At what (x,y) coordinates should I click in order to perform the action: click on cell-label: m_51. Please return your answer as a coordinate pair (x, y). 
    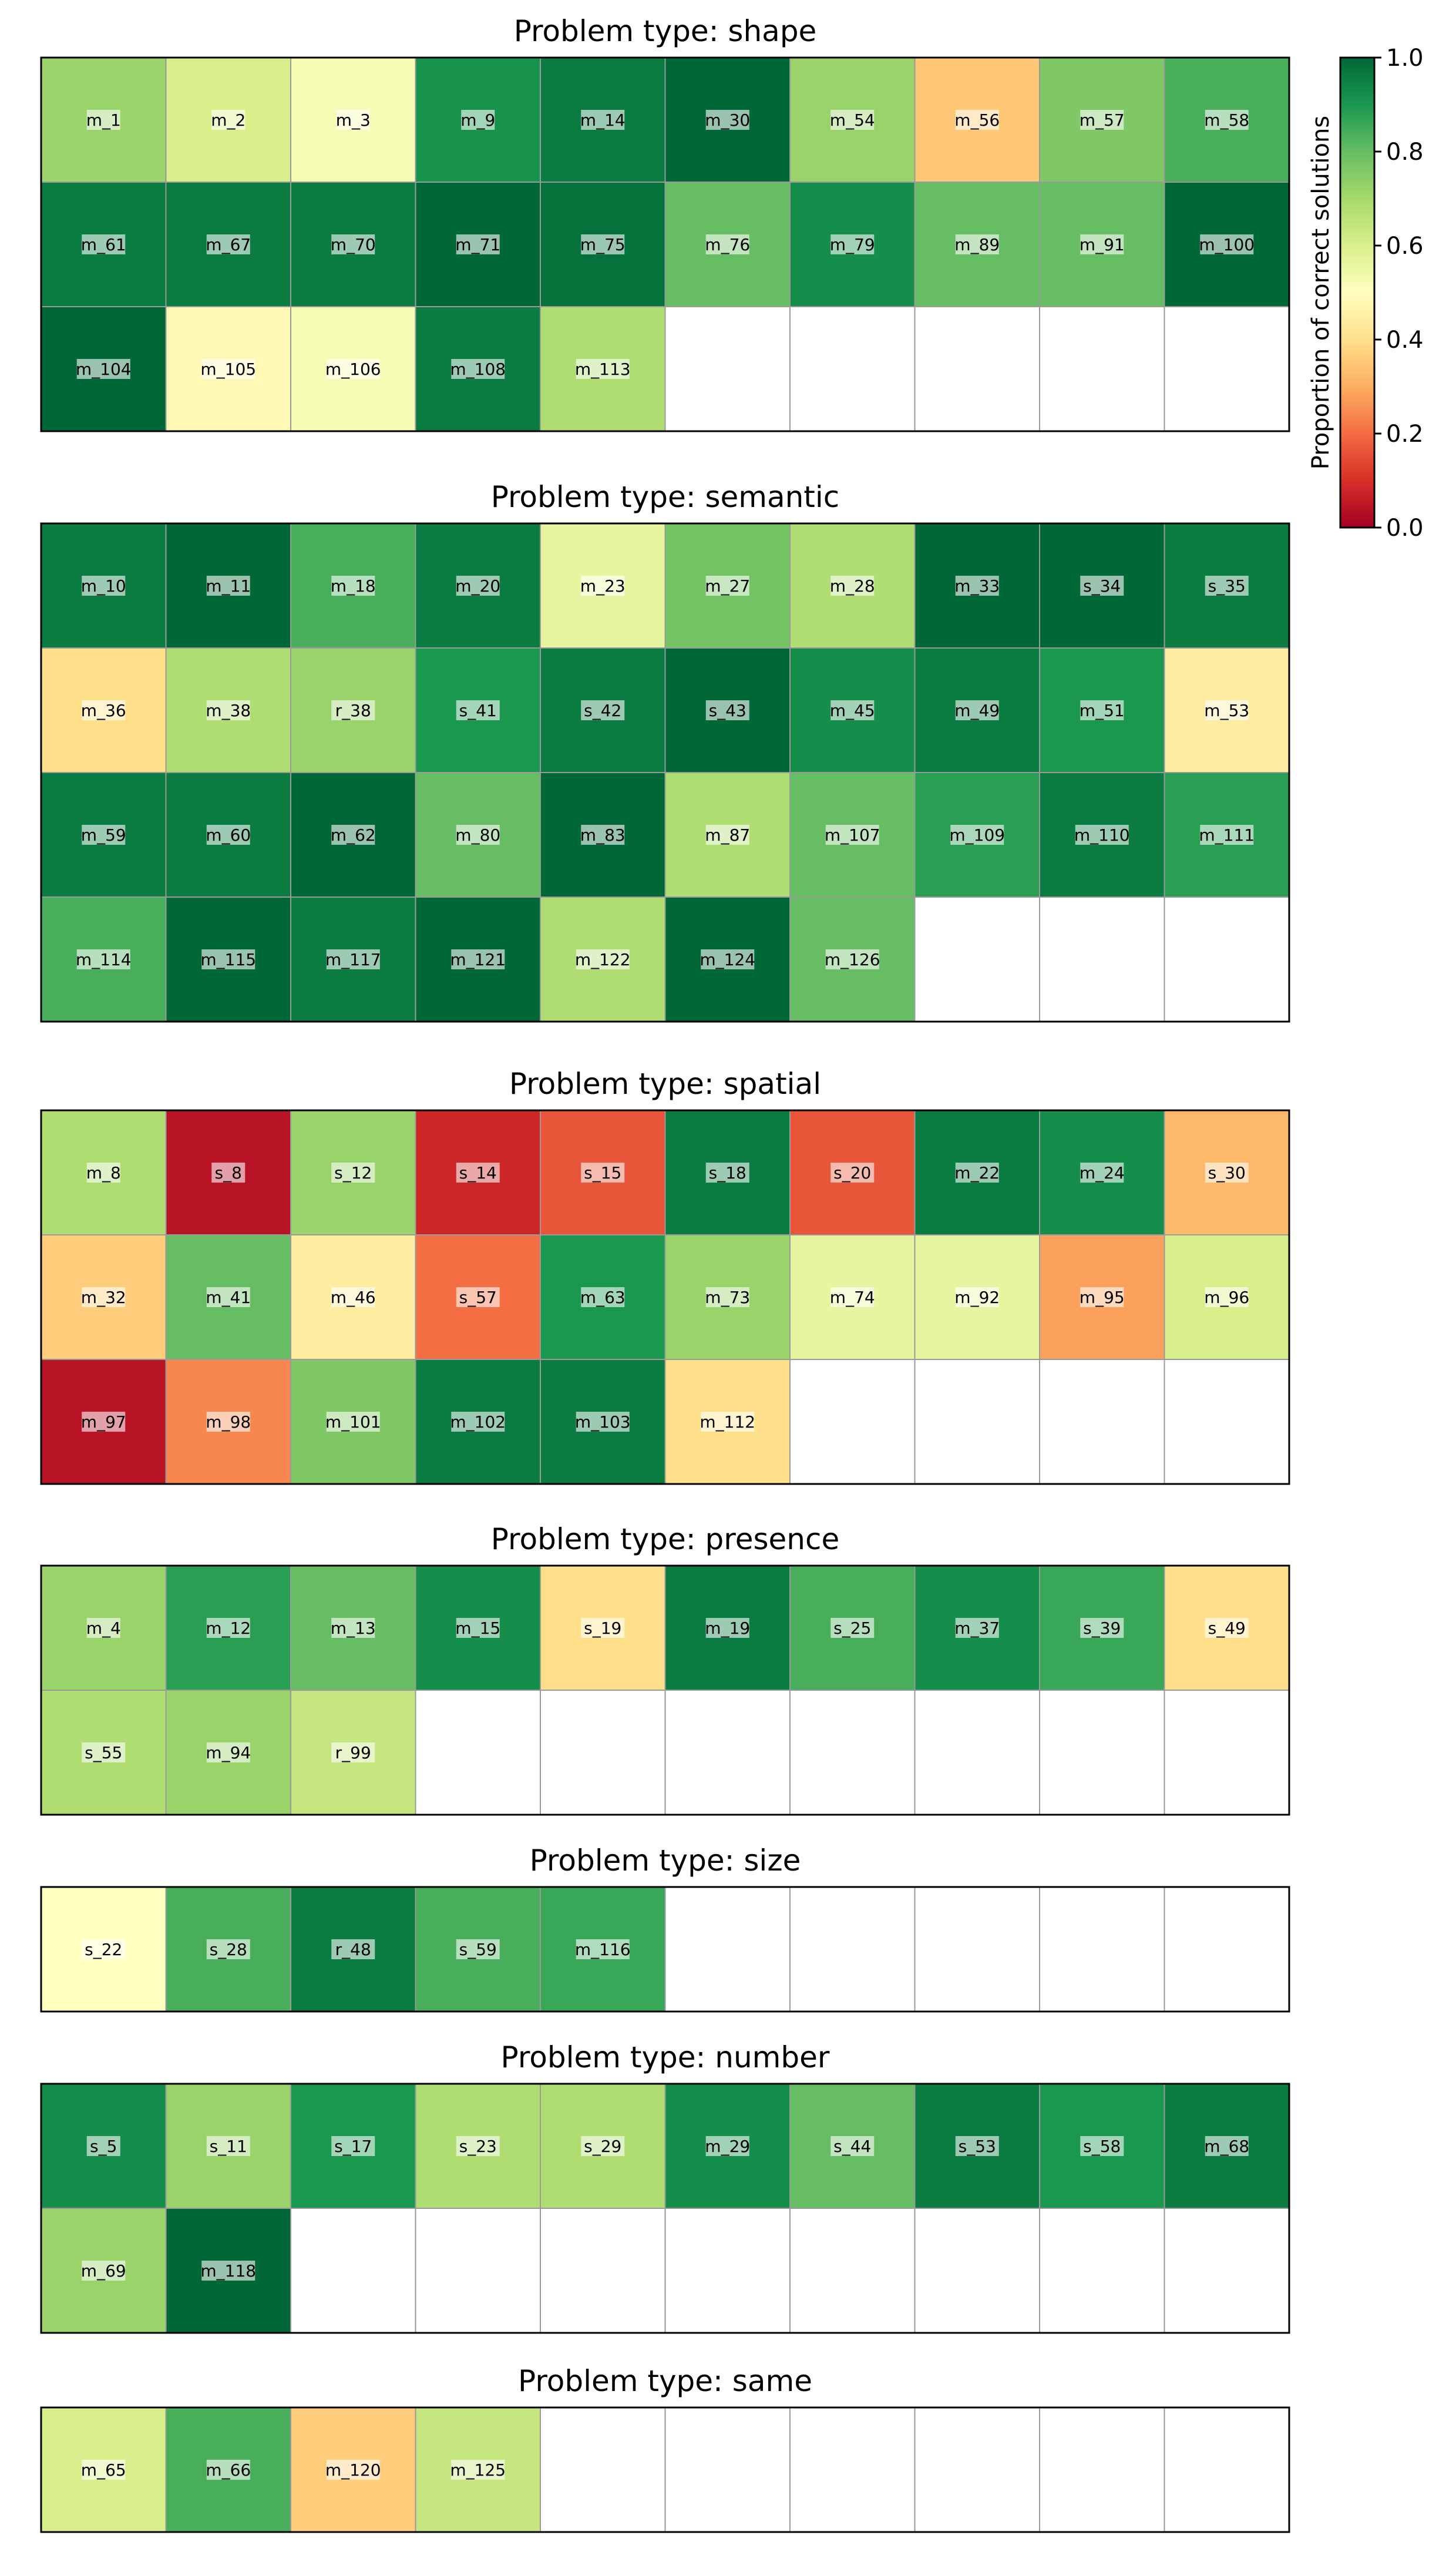
    Looking at the image, I should click on (1102, 710).